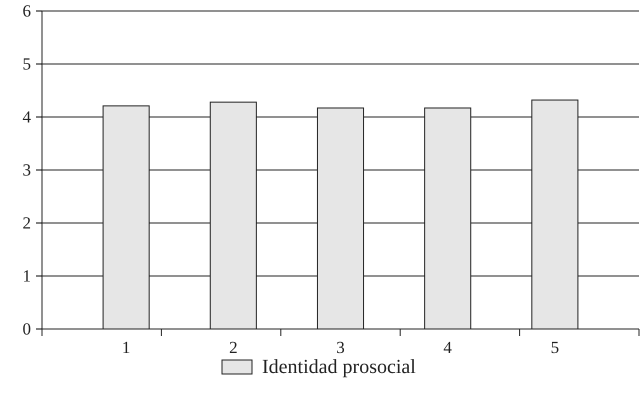 The height and width of the screenshot is (407, 640). Describe the element at coordinates (26, 328) in the screenshot. I see `y-tick-label: 0` at that location.